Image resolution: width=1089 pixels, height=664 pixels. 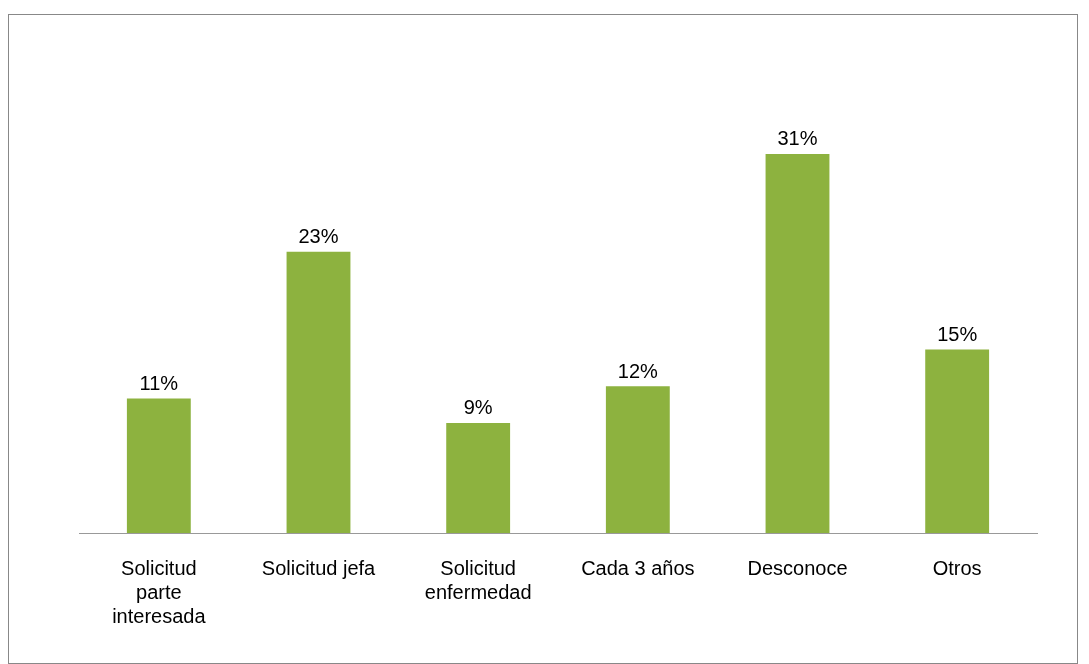 I want to click on x-tick-label: Solicitud jefa, so click(x=319, y=567).